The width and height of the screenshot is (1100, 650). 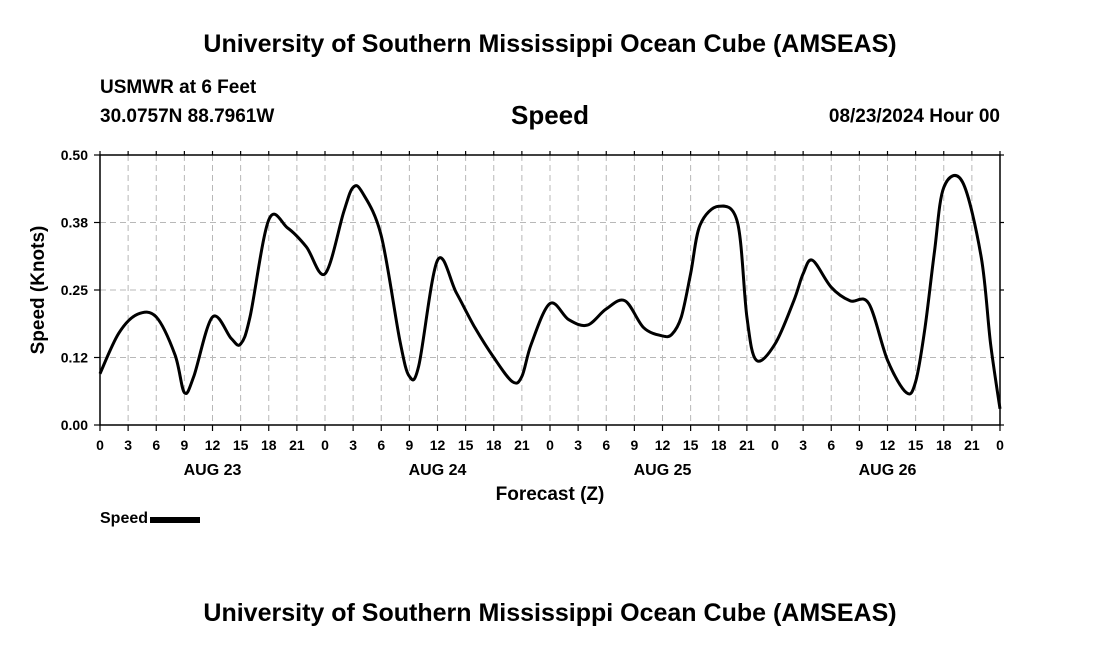 I want to click on coordinates-label: 30.0757N 88.7961W, so click(x=187, y=116).